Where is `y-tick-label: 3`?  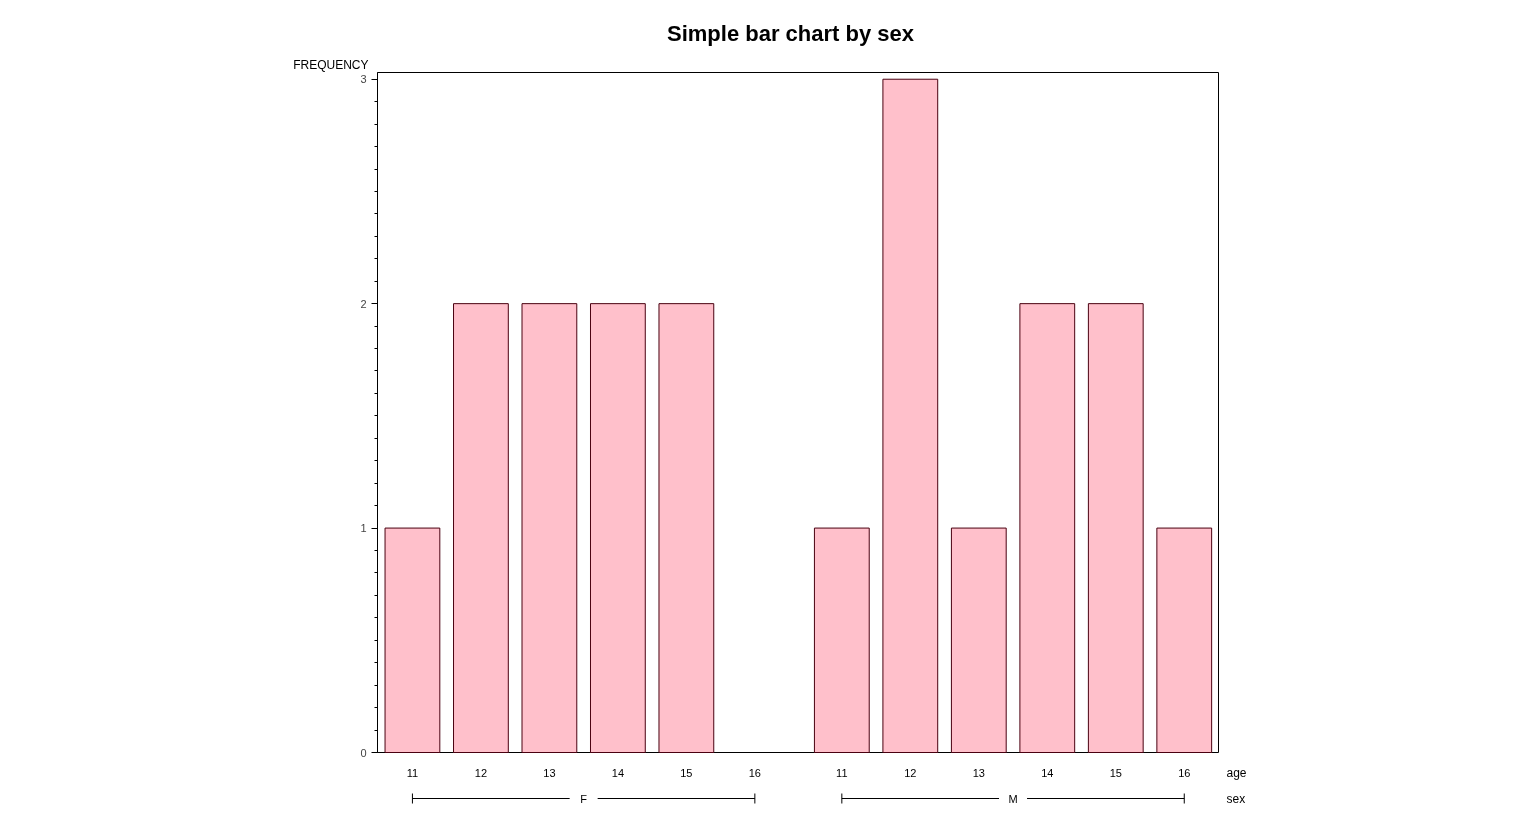 y-tick-label: 3 is located at coordinates (363, 79).